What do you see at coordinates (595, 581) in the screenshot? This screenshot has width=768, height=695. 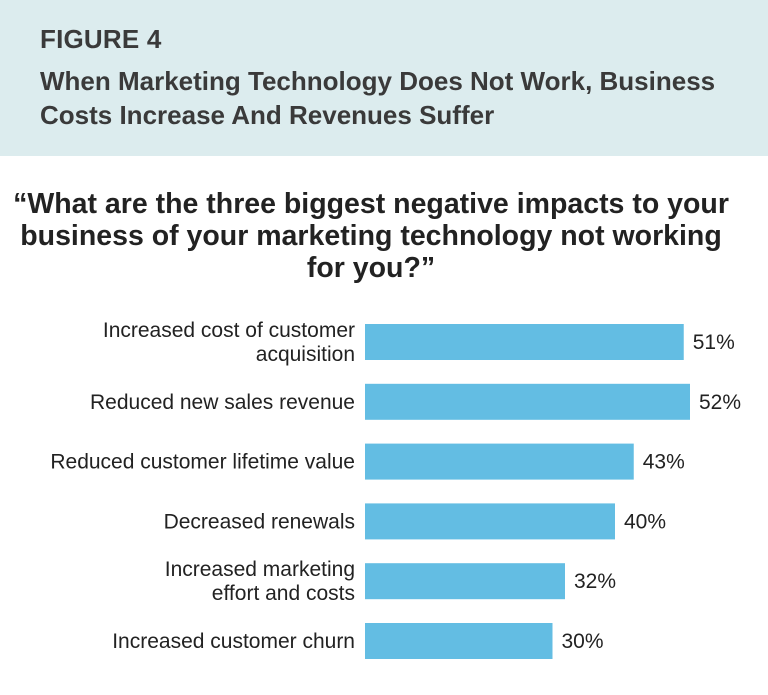 I see `value-label-5: 32%` at bounding box center [595, 581].